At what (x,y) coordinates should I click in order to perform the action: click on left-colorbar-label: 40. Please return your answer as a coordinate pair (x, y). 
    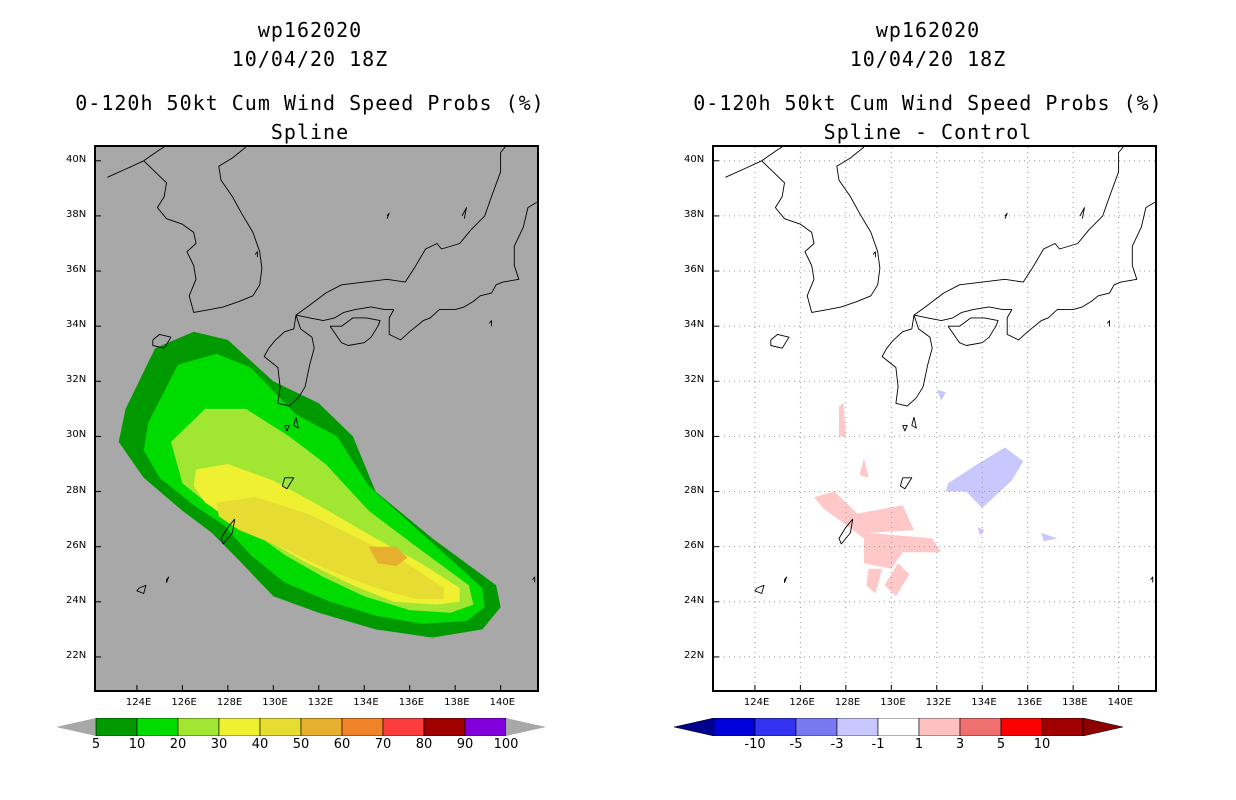
    Looking at the image, I should click on (260, 744).